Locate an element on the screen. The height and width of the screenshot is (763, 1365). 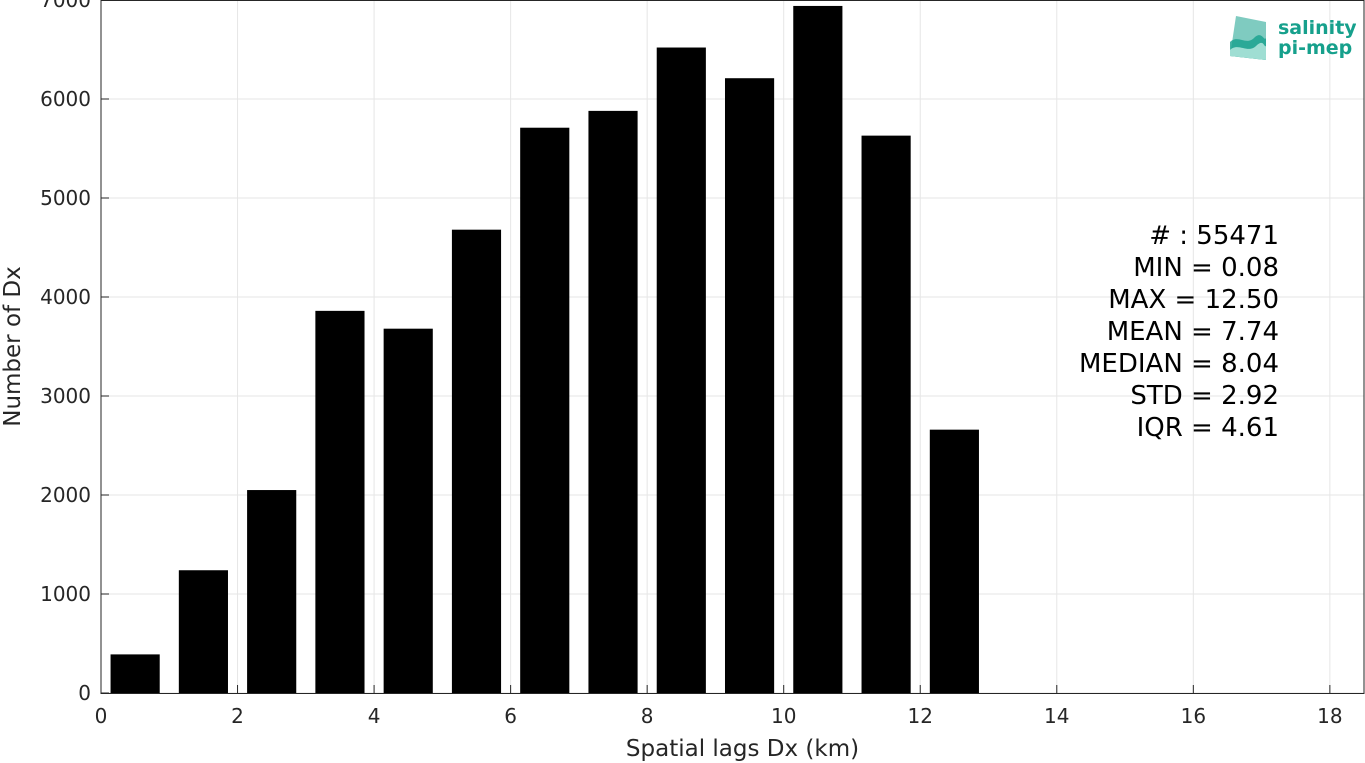
y-tick-label: 0 is located at coordinates (84, 693).